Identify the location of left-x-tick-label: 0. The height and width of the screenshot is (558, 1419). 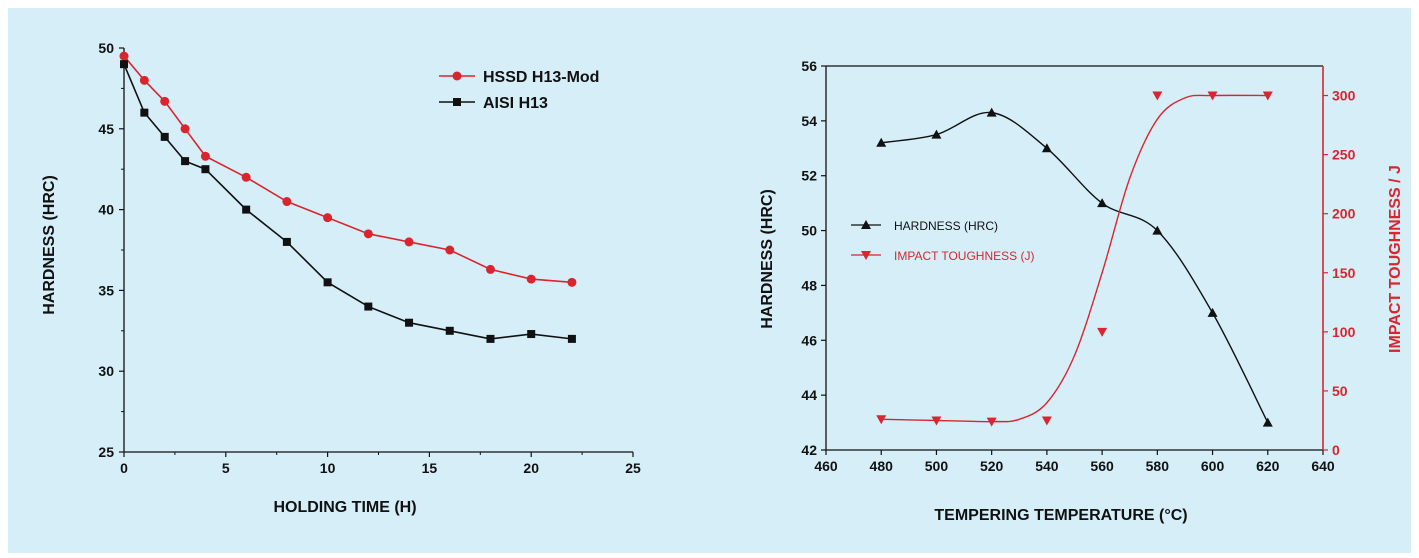
(124, 468).